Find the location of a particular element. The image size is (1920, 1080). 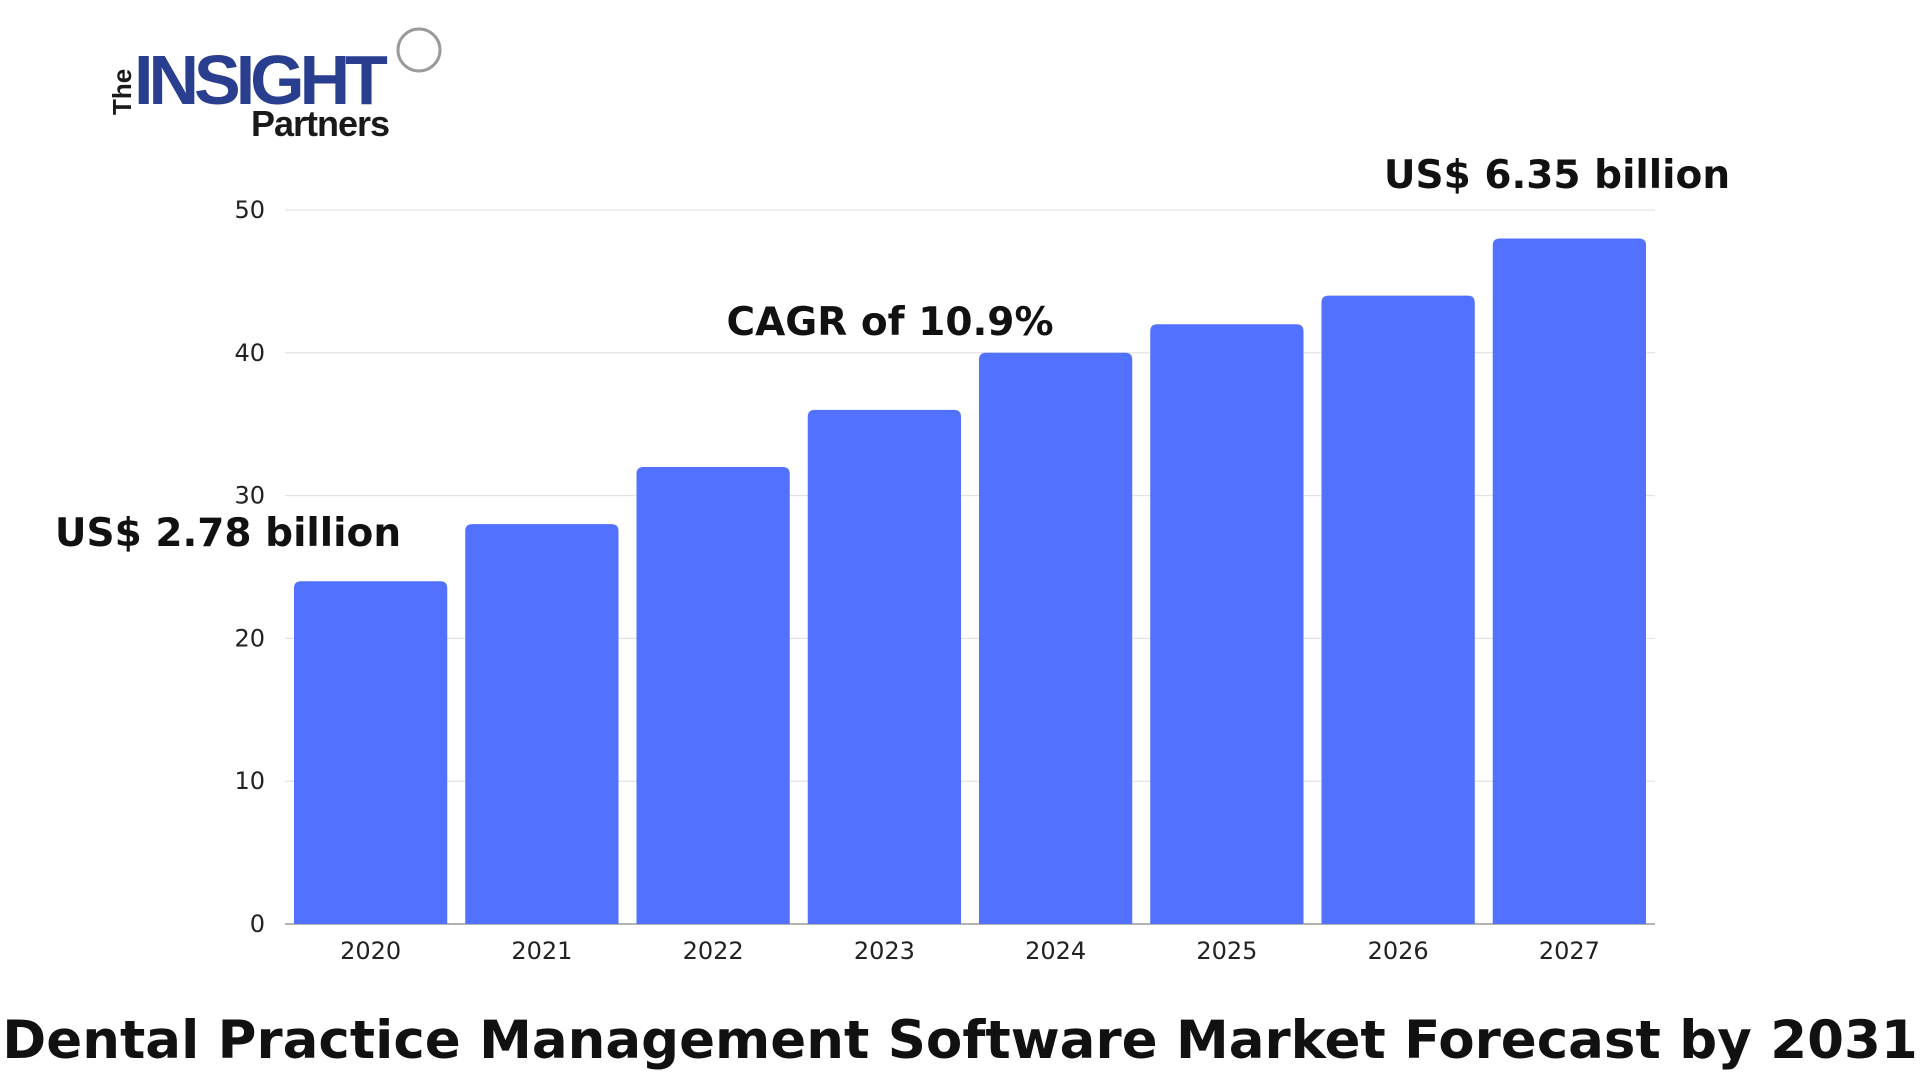

y-axis-ticks: 0 10 20 30 40 50 is located at coordinates (249, 567).